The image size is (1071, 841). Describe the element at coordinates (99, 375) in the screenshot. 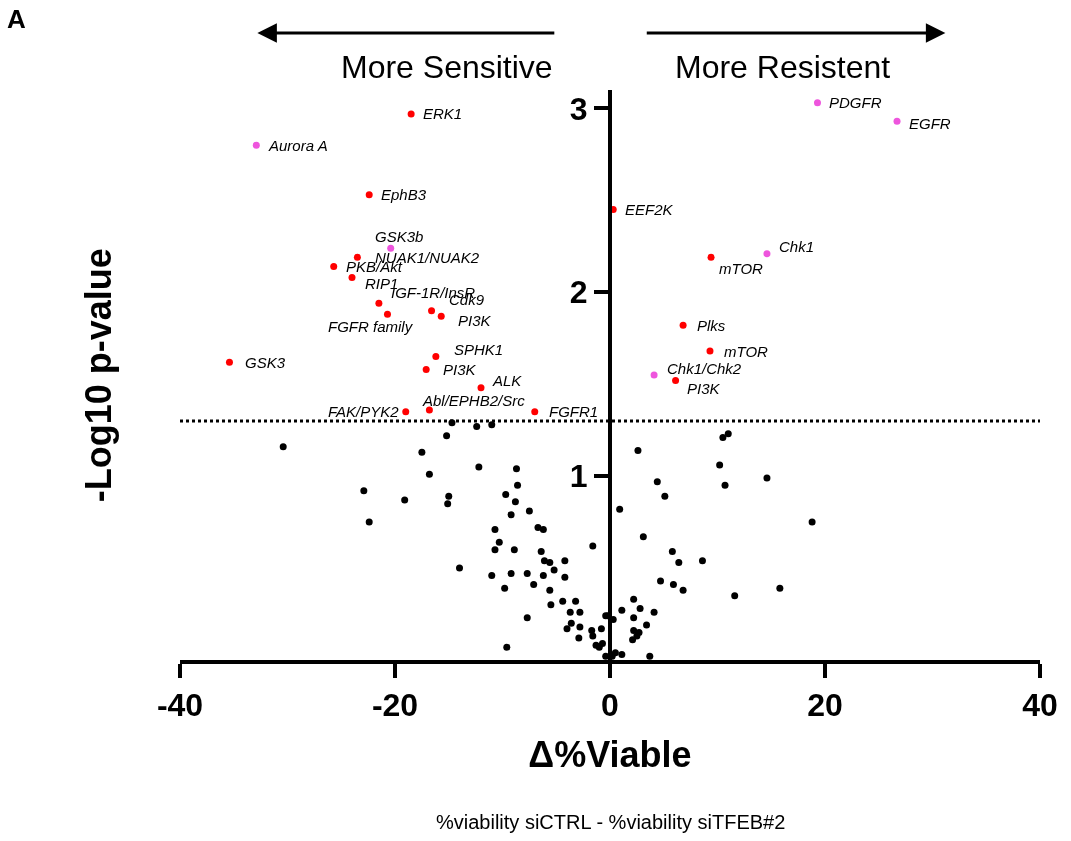

I see `y-axis-title: -Log10 p-value` at that location.